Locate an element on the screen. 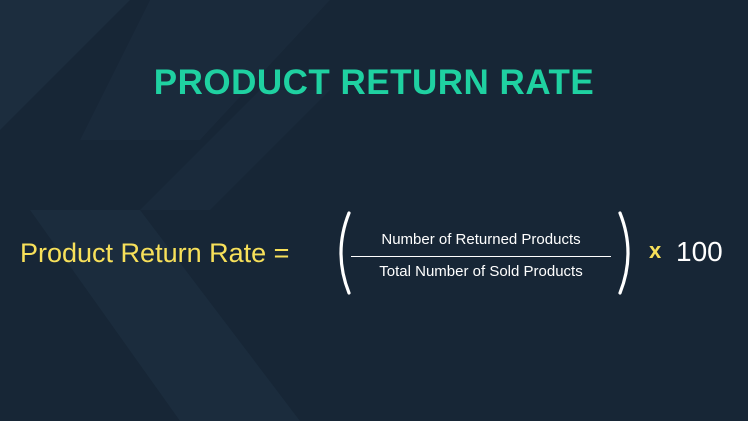  fraction-denominator: Total Number of Sold Products is located at coordinates (481, 271).